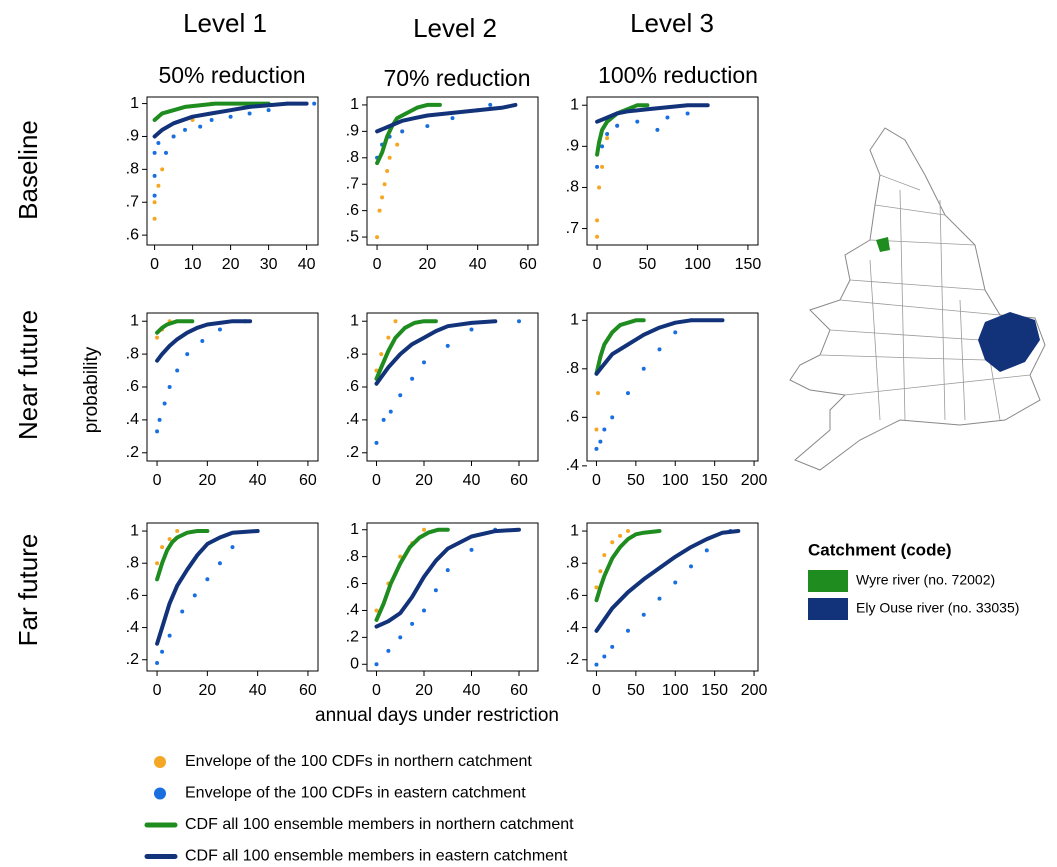 Image resolution: width=1057 pixels, height=867 pixels. What do you see at coordinates (937, 608) in the screenshot?
I see `map-legend-label: Ely Ouse river (no. 33035)` at bounding box center [937, 608].